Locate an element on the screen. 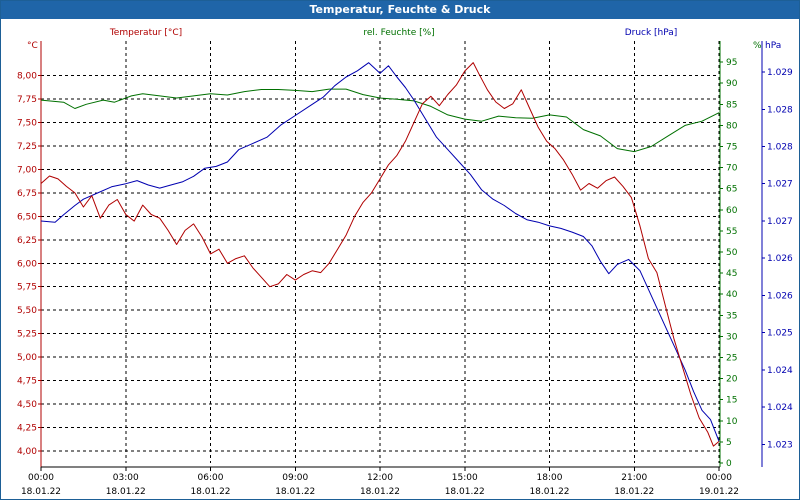 This screenshot has height=500, width=800. pressure-axis-title: Druck [hPa] is located at coordinates (651, 33).